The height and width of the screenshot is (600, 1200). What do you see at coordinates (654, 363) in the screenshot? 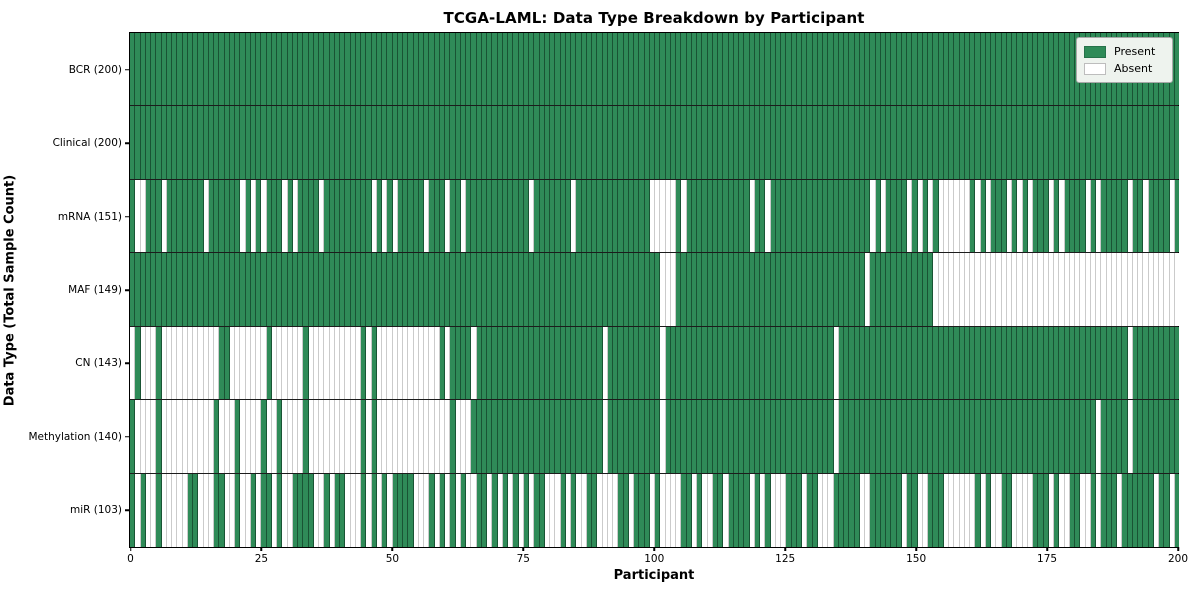
I see `heatmap-row-cn` at bounding box center [654, 363].